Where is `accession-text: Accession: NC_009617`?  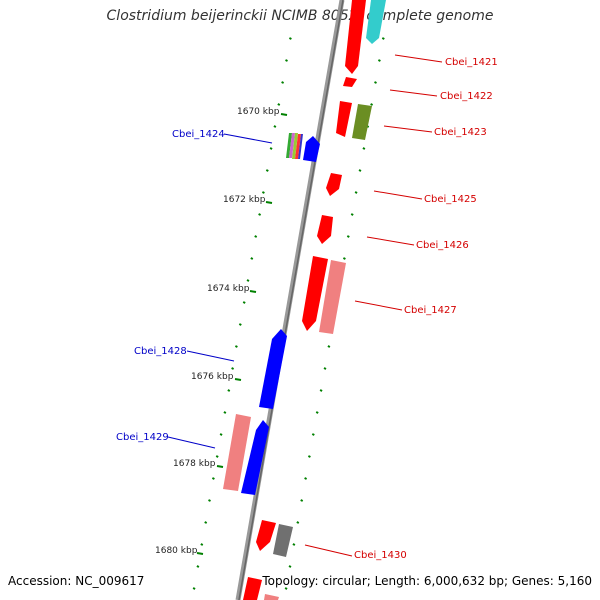 accession-text: Accession: NC_009617 is located at coordinates (76, 581).